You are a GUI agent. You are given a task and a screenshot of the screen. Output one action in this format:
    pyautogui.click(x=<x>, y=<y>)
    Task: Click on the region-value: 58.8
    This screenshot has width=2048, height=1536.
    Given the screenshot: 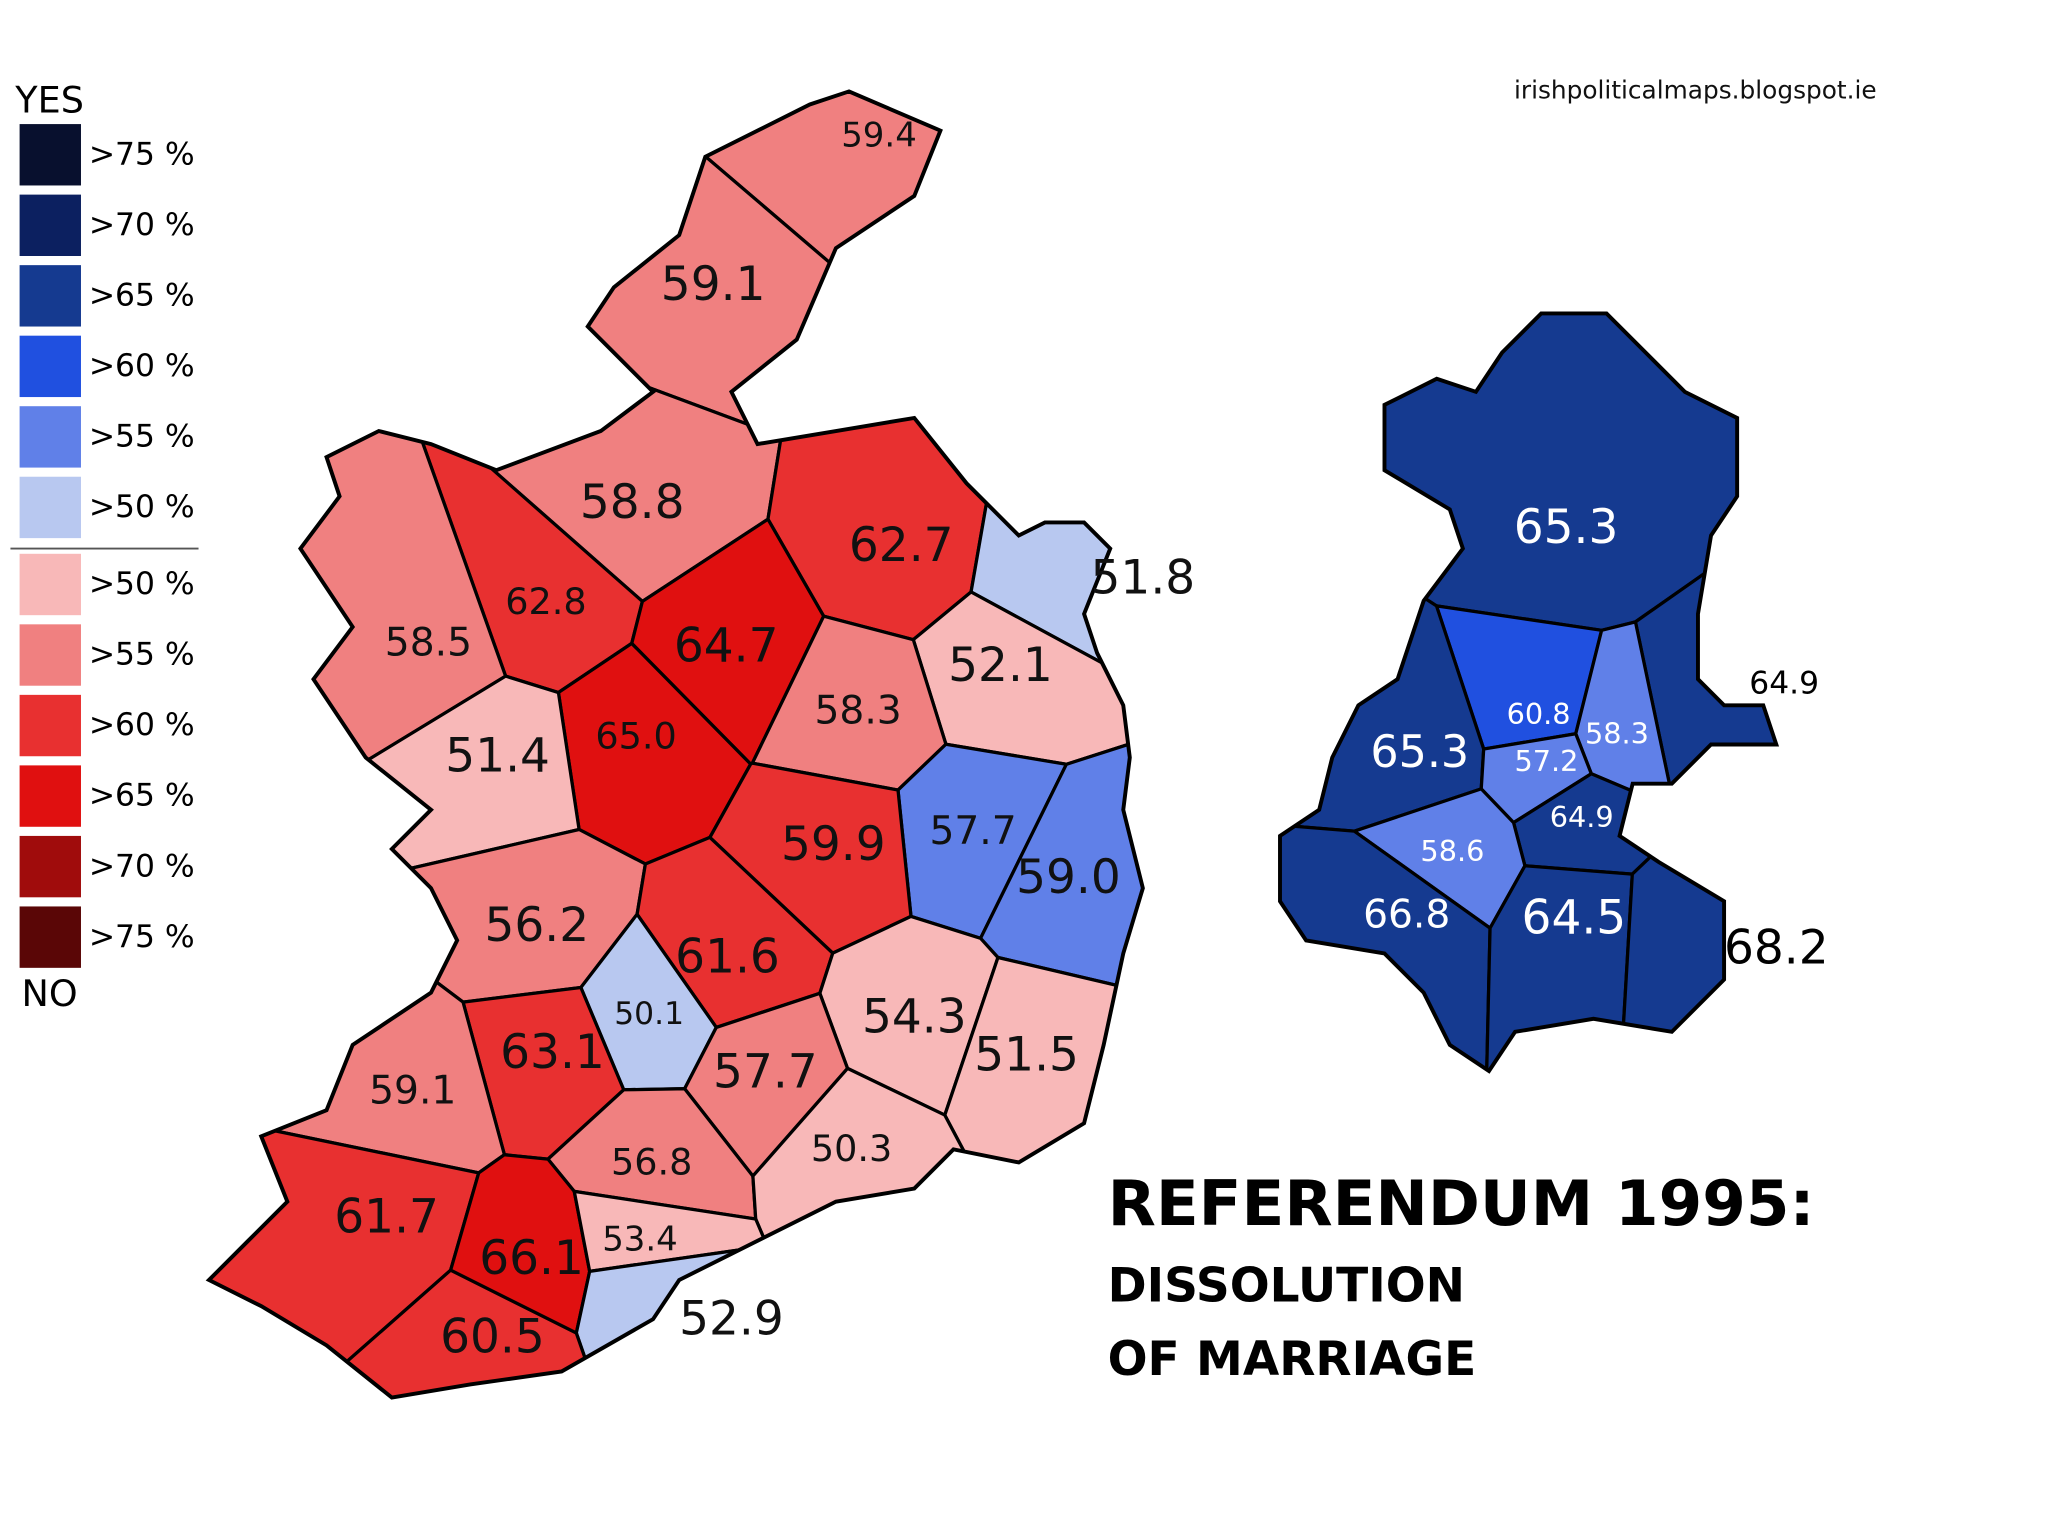 What is the action you would take?
    pyautogui.click(x=632, y=502)
    